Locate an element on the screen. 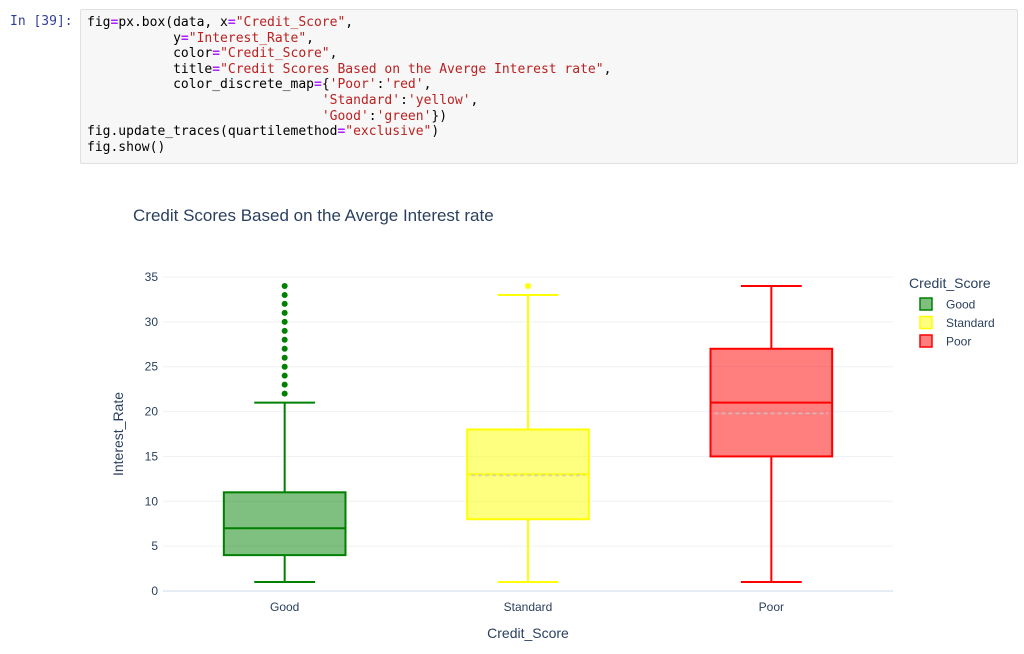  box-trace-good is located at coordinates (284, 433).